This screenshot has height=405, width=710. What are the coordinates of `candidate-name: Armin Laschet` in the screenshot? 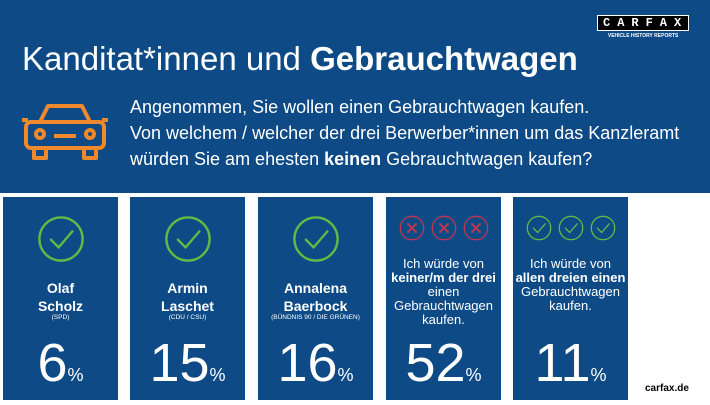 It's located at (187, 297).